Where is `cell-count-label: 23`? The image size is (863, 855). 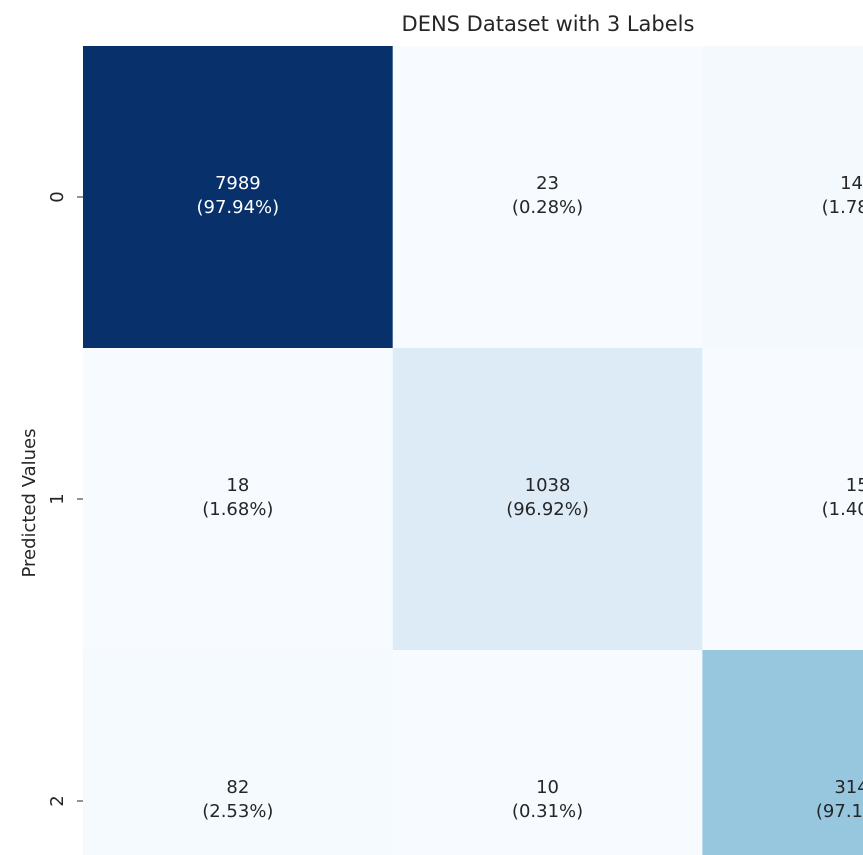
cell-count-label: 23 is located at coordinates (547, 183).